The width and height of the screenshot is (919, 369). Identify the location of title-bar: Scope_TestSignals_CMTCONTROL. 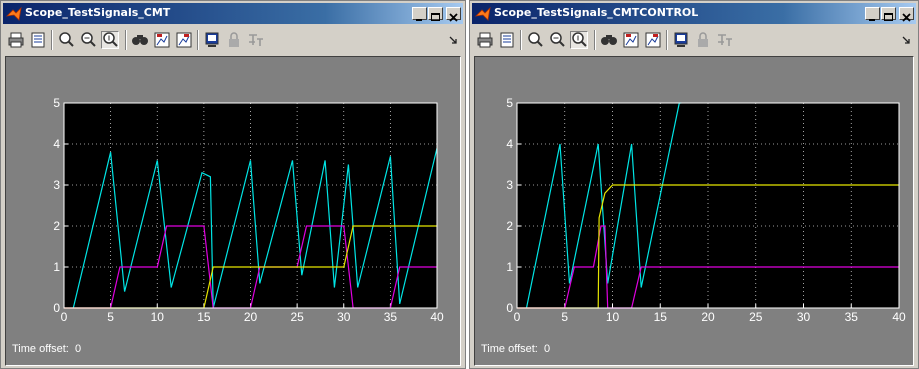
(694, 13).